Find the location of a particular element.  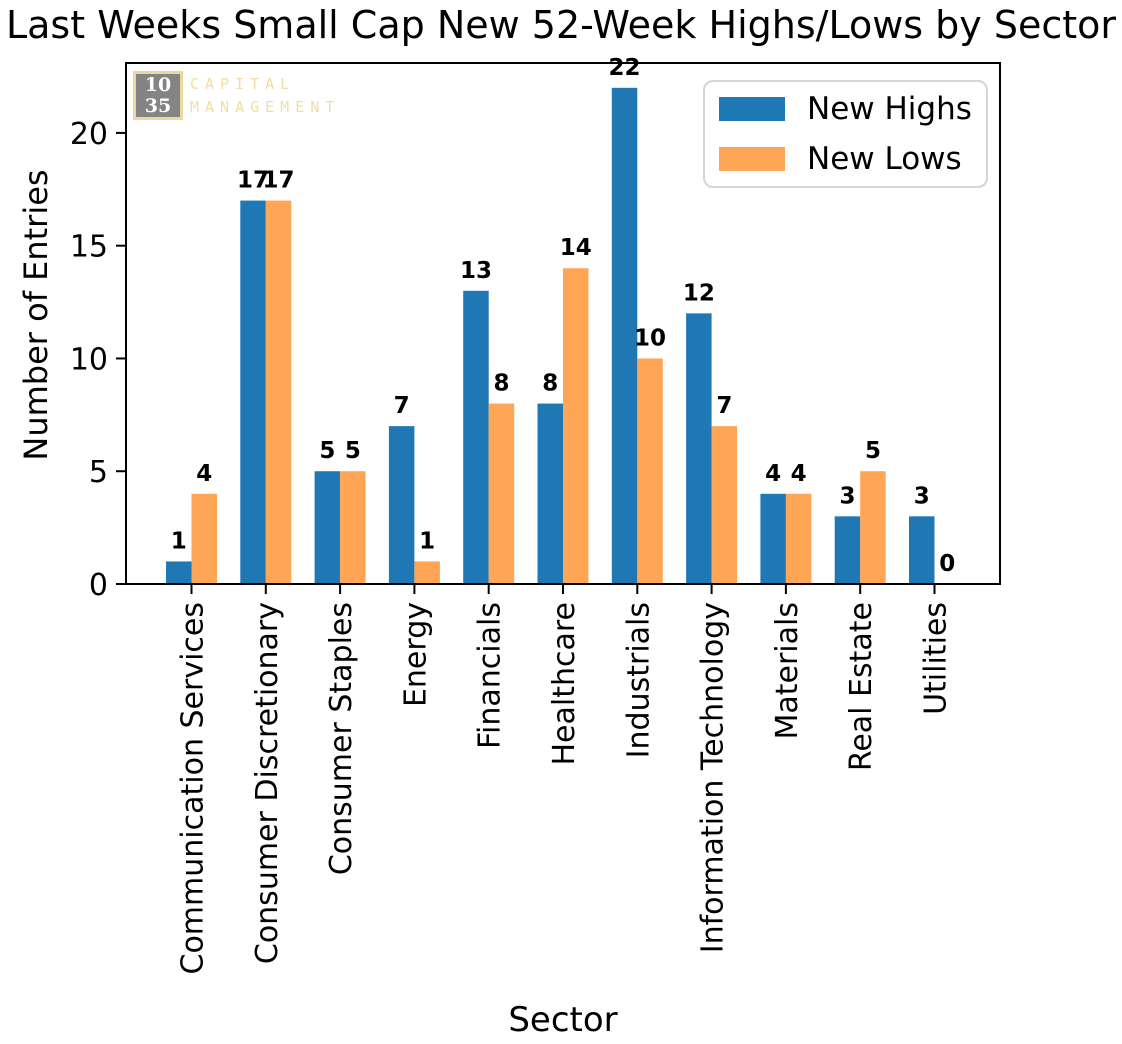

bar-new-highs-utilities is located at coordinates (922, 550).